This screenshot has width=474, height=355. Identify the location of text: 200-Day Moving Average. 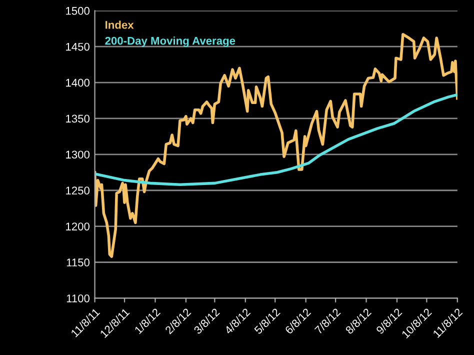
(170, 41).